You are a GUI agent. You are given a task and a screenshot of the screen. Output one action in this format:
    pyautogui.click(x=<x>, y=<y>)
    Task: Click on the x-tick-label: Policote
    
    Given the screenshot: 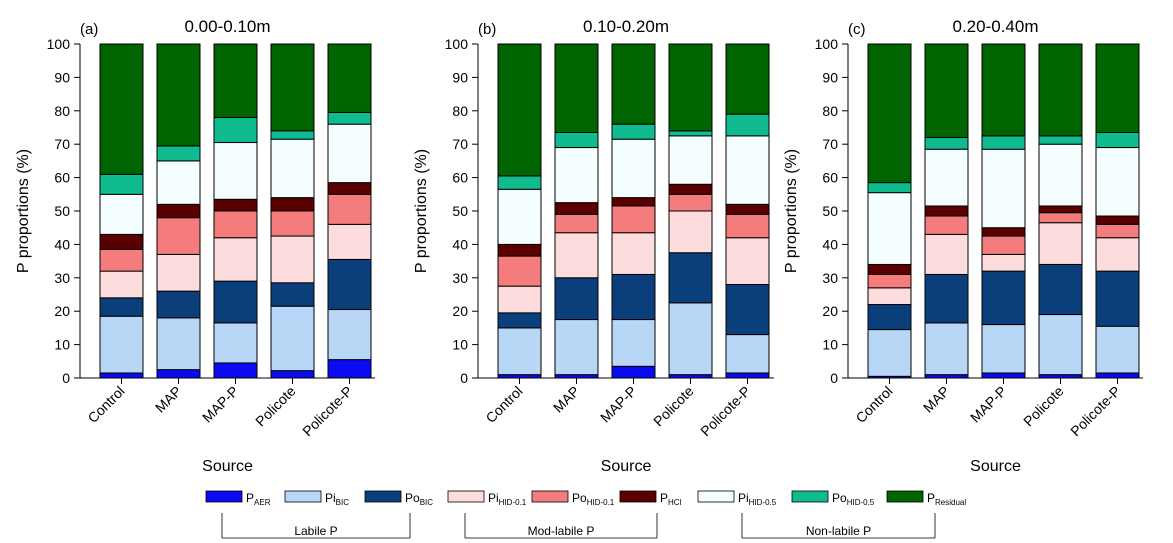 What is the action you would take?
    pyautogui.click(x=673, y=406)
    